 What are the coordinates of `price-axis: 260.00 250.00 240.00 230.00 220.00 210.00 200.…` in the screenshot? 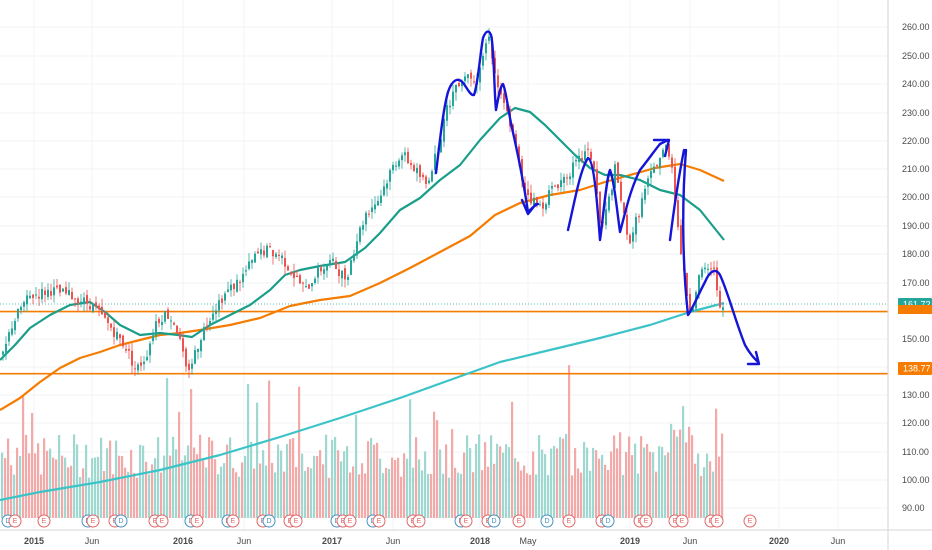 It's located at (916, 267).